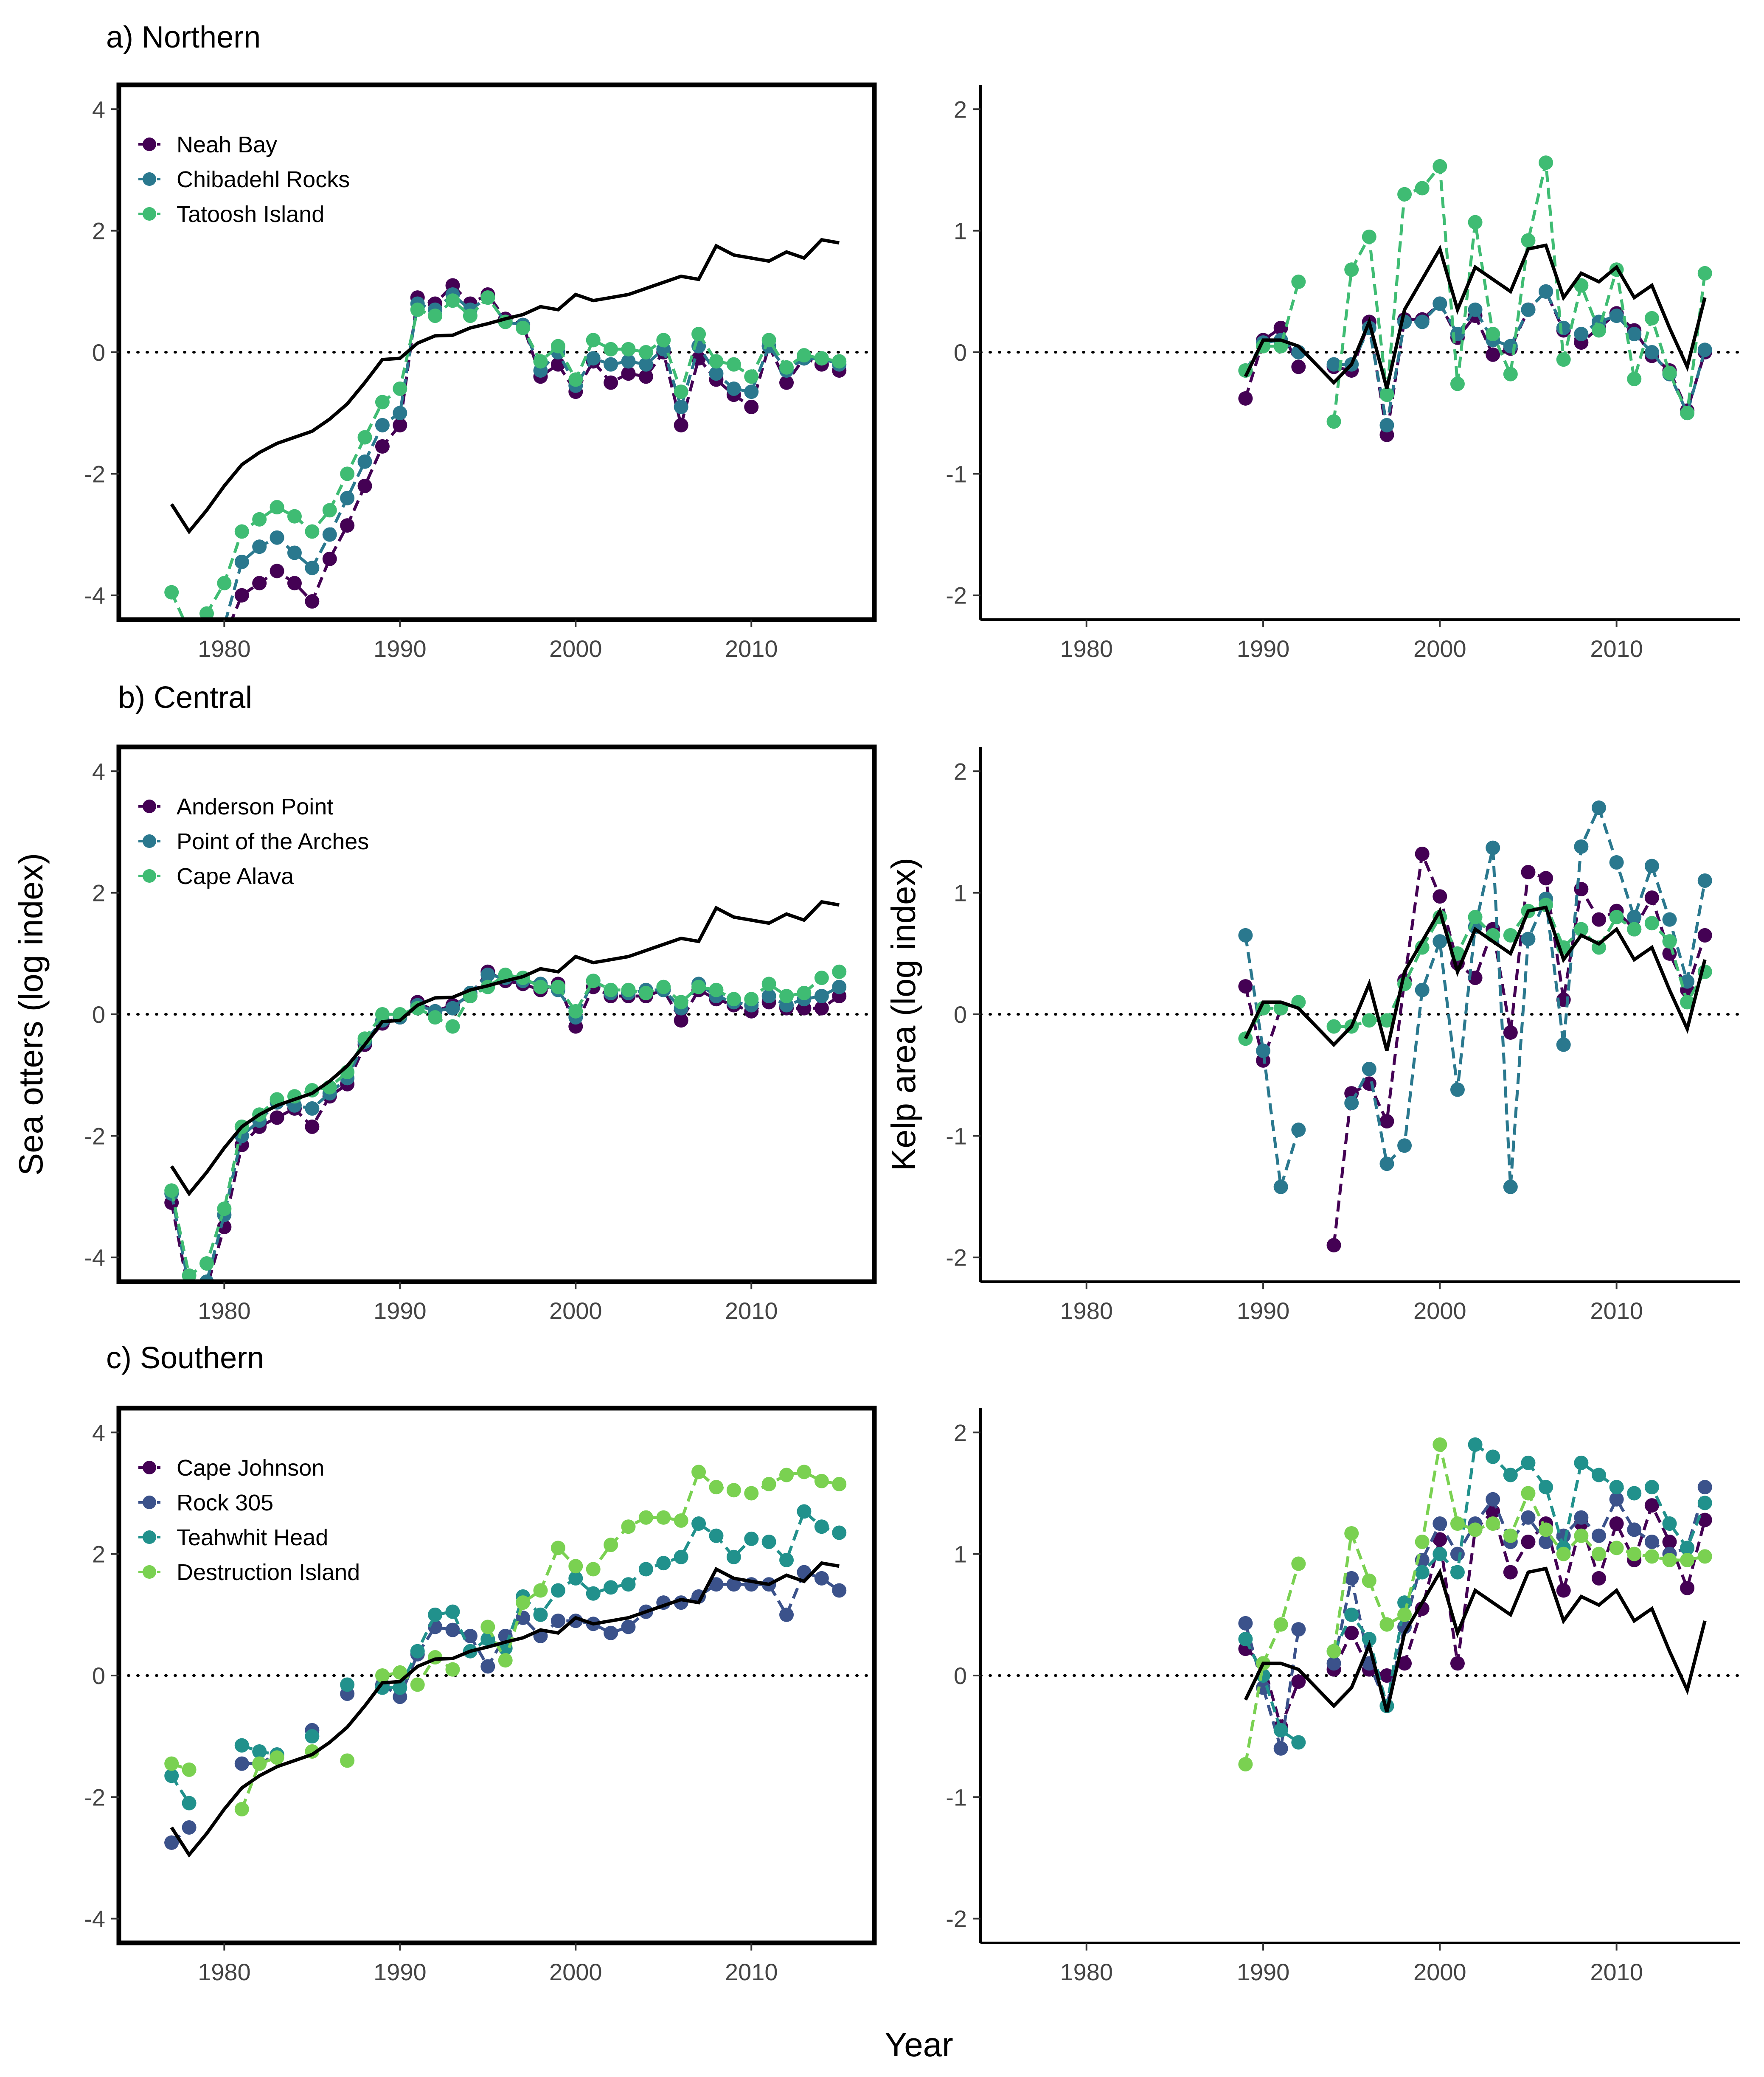  Describe the element at coordinates (98, 1432) in the screenshot. I see `y-tick-label: 4` at that location.